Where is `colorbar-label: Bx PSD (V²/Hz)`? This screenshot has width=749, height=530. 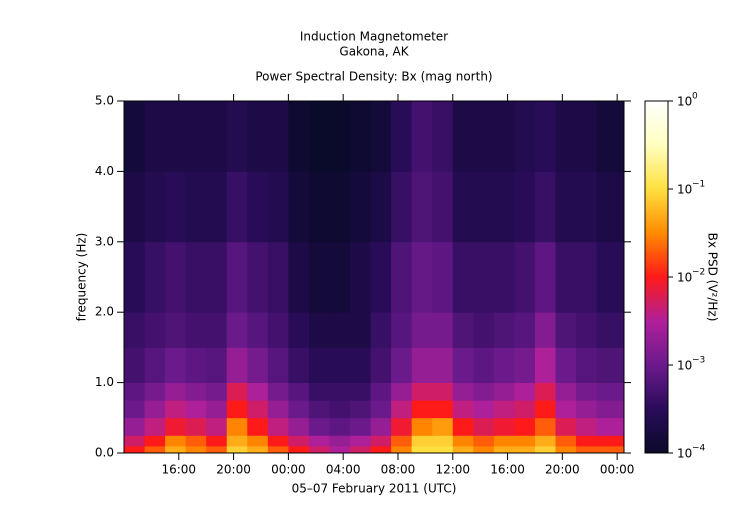
colorbar-label: Bx PSD (V²/Hz) is located at coordinates (713, 277).